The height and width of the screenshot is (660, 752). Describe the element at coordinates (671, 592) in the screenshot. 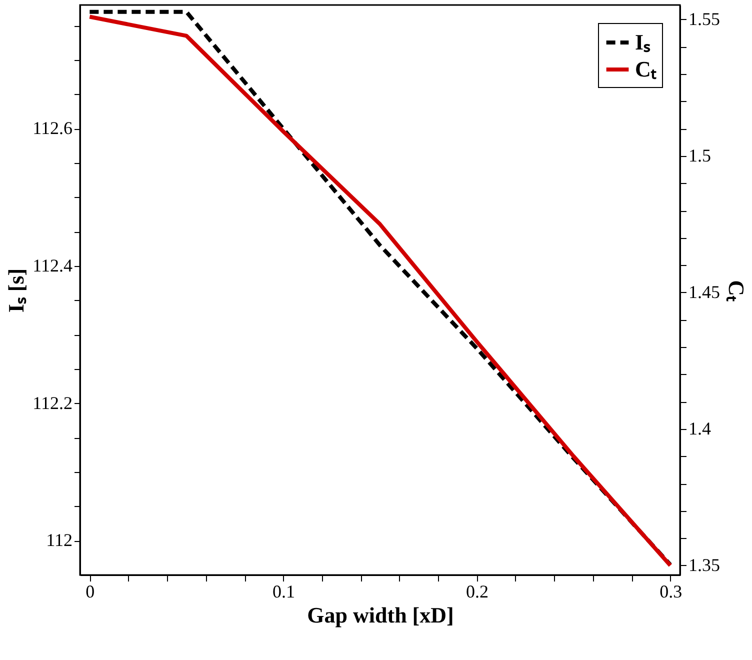

I see `x-tick-label: 0.3` at that location.